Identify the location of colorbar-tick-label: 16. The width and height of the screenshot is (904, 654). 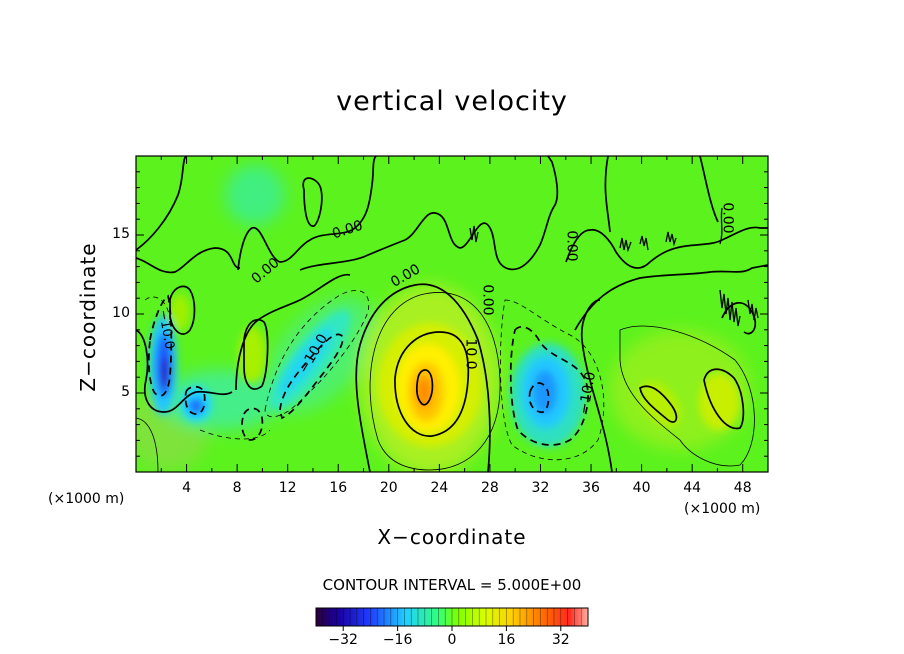
(506, 640).